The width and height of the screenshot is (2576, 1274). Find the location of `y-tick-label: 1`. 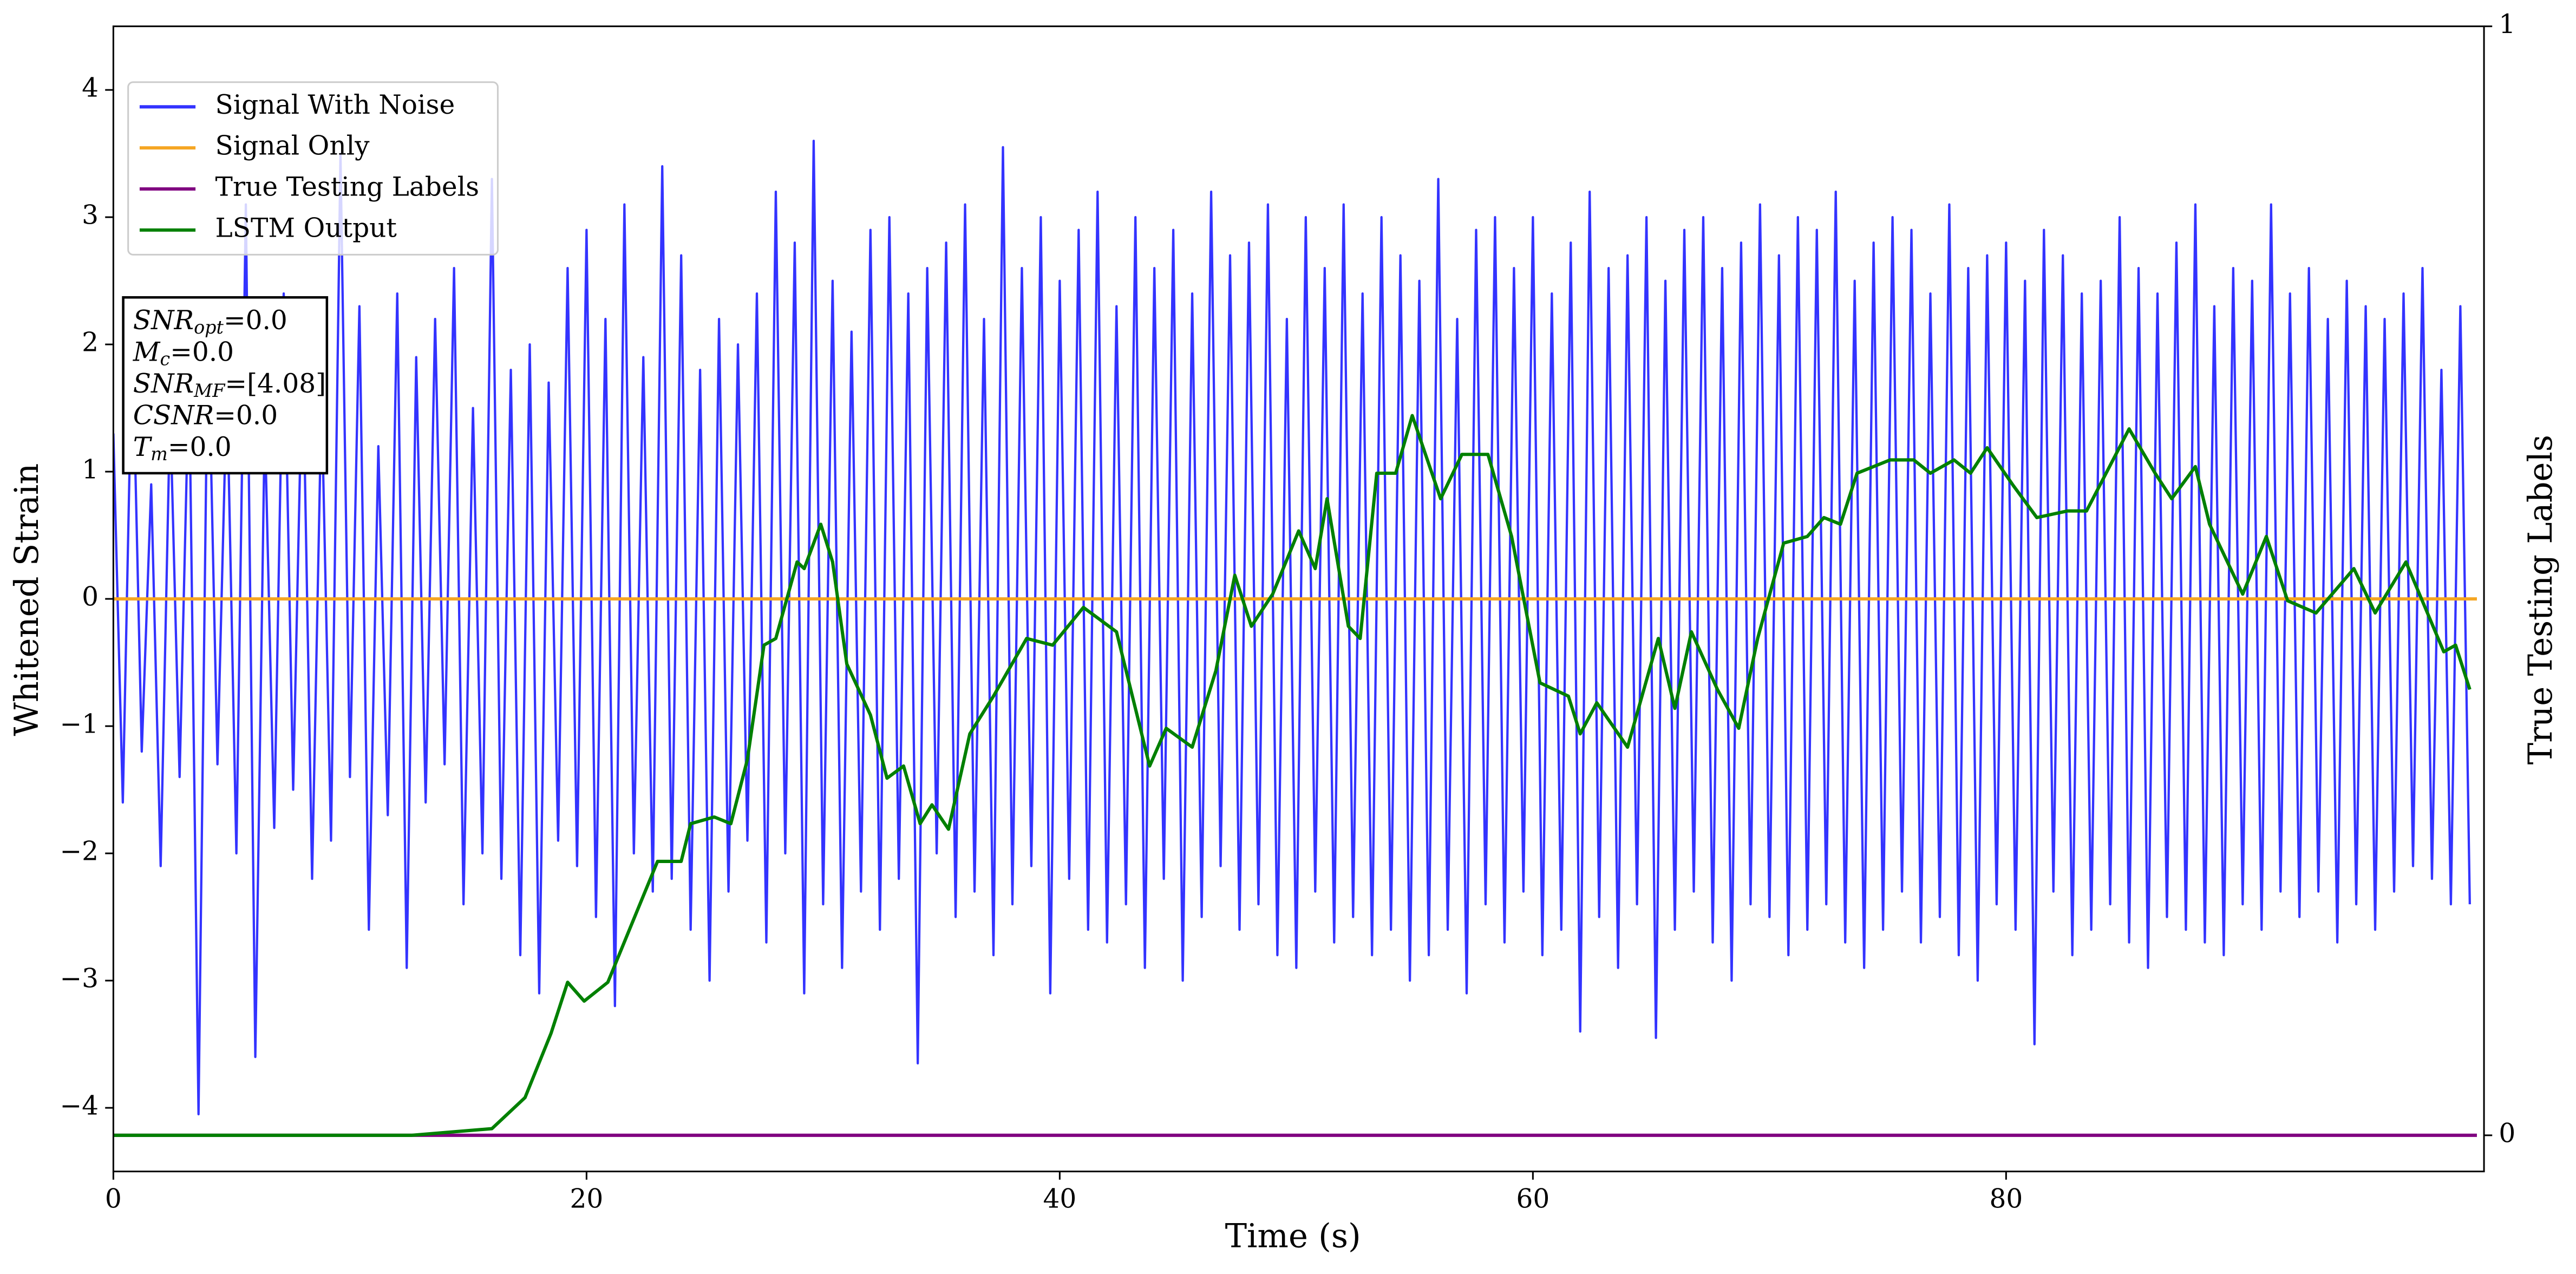

y-tick-label: 1 is located at coordinates (90, 470).